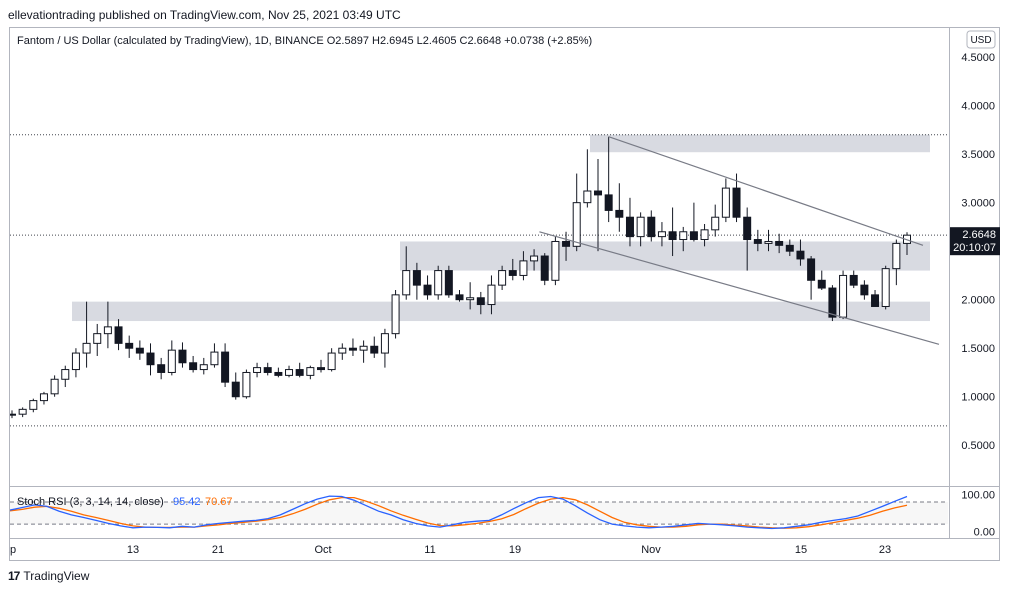  I want to click on time-axis-label: Nov, so click(651, 550).